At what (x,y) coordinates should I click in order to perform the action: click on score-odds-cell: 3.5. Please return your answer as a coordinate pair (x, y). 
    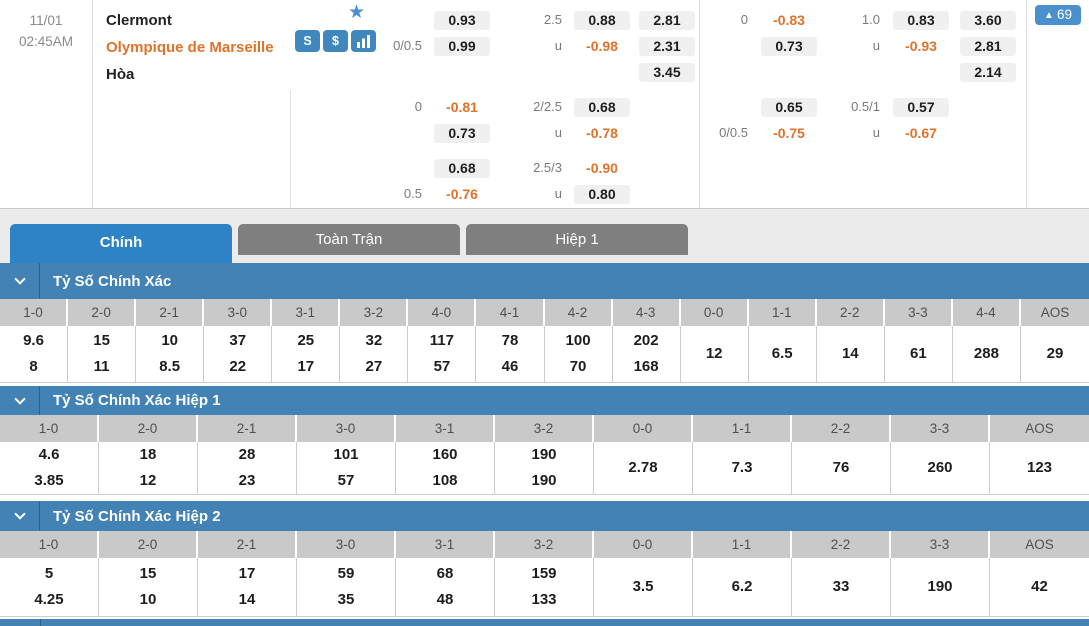
    Looking at the image, I should click on (643, 587).